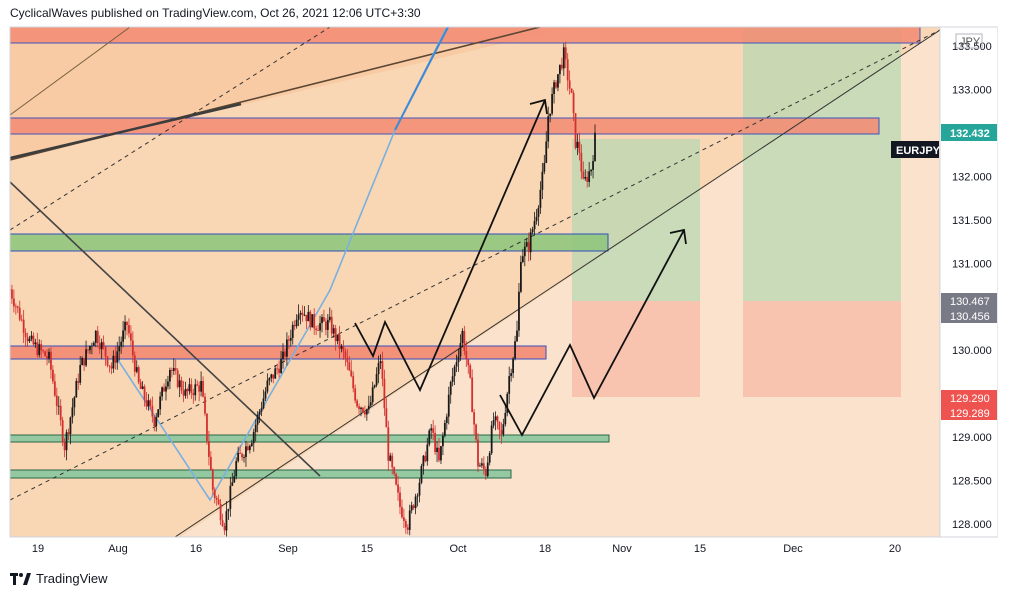  What do you see at coordinates (969, 282) in the screenshot?
I see `price-axis-bg` at bounding box center [969, 282].